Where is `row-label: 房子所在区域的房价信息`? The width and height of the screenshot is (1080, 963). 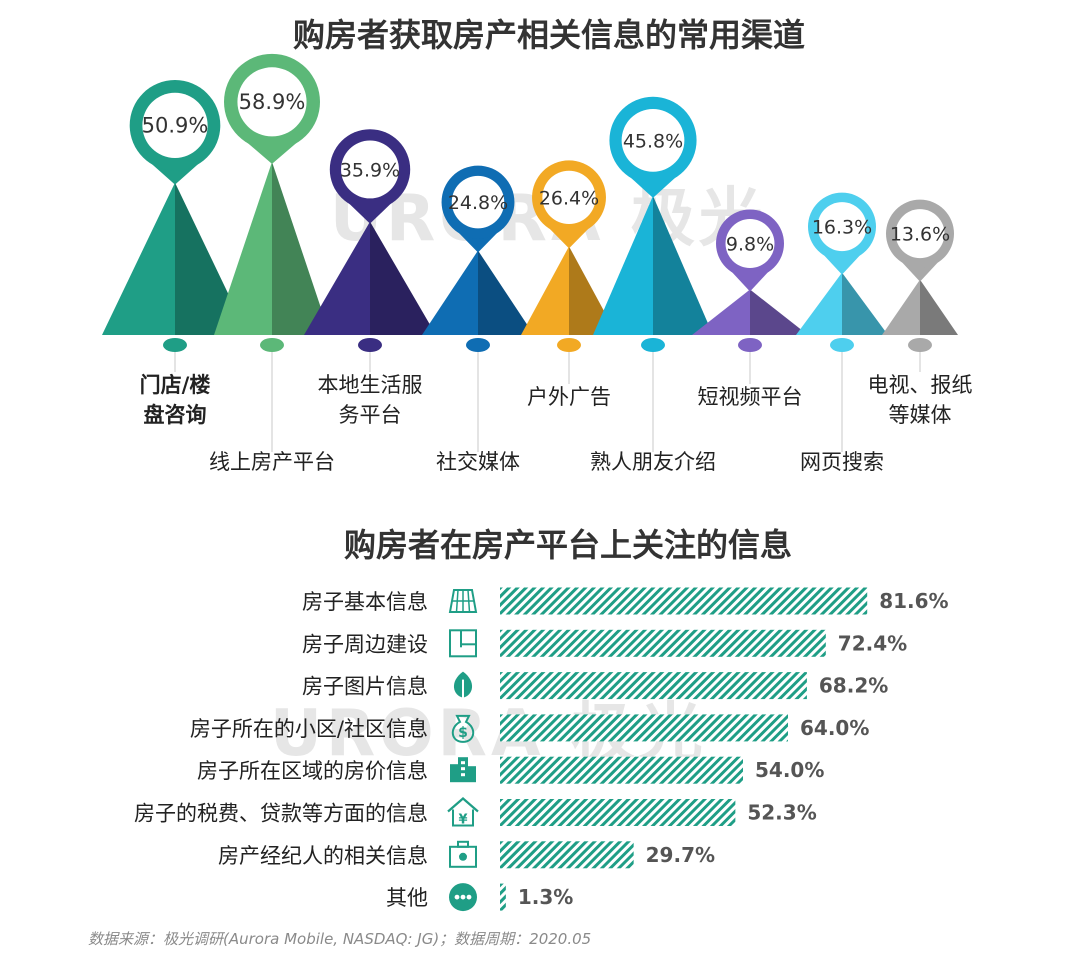 row-label: 房子所在区域的房价信息 is located at coordinates (312, 771).